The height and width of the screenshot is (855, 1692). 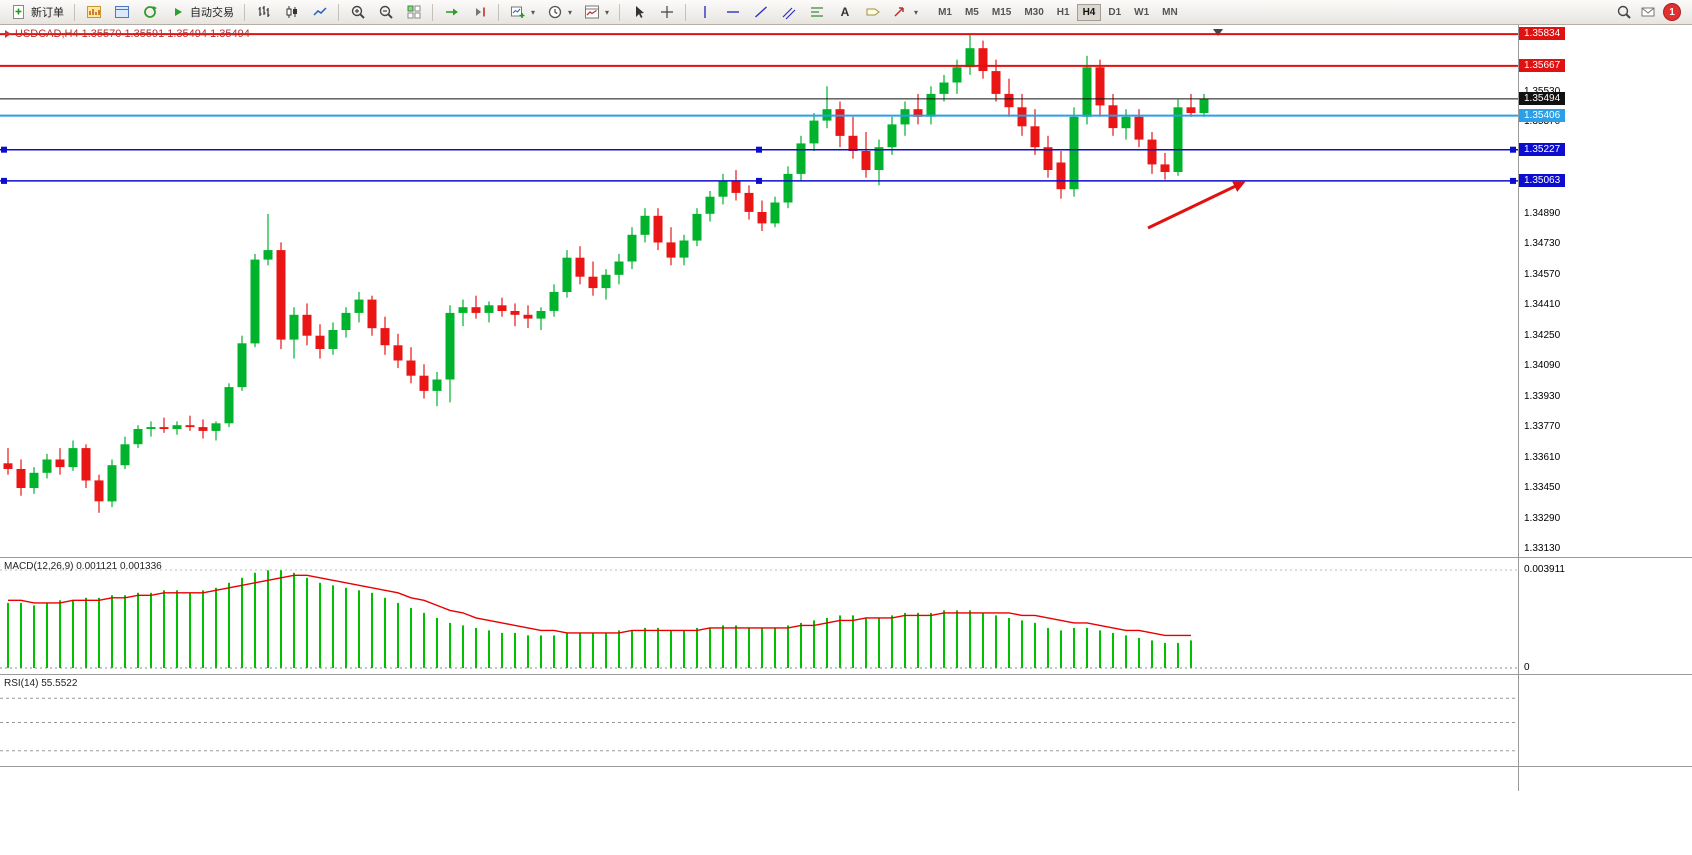 I want to click on indicators-button: ▾, so click(x=596, y=12).